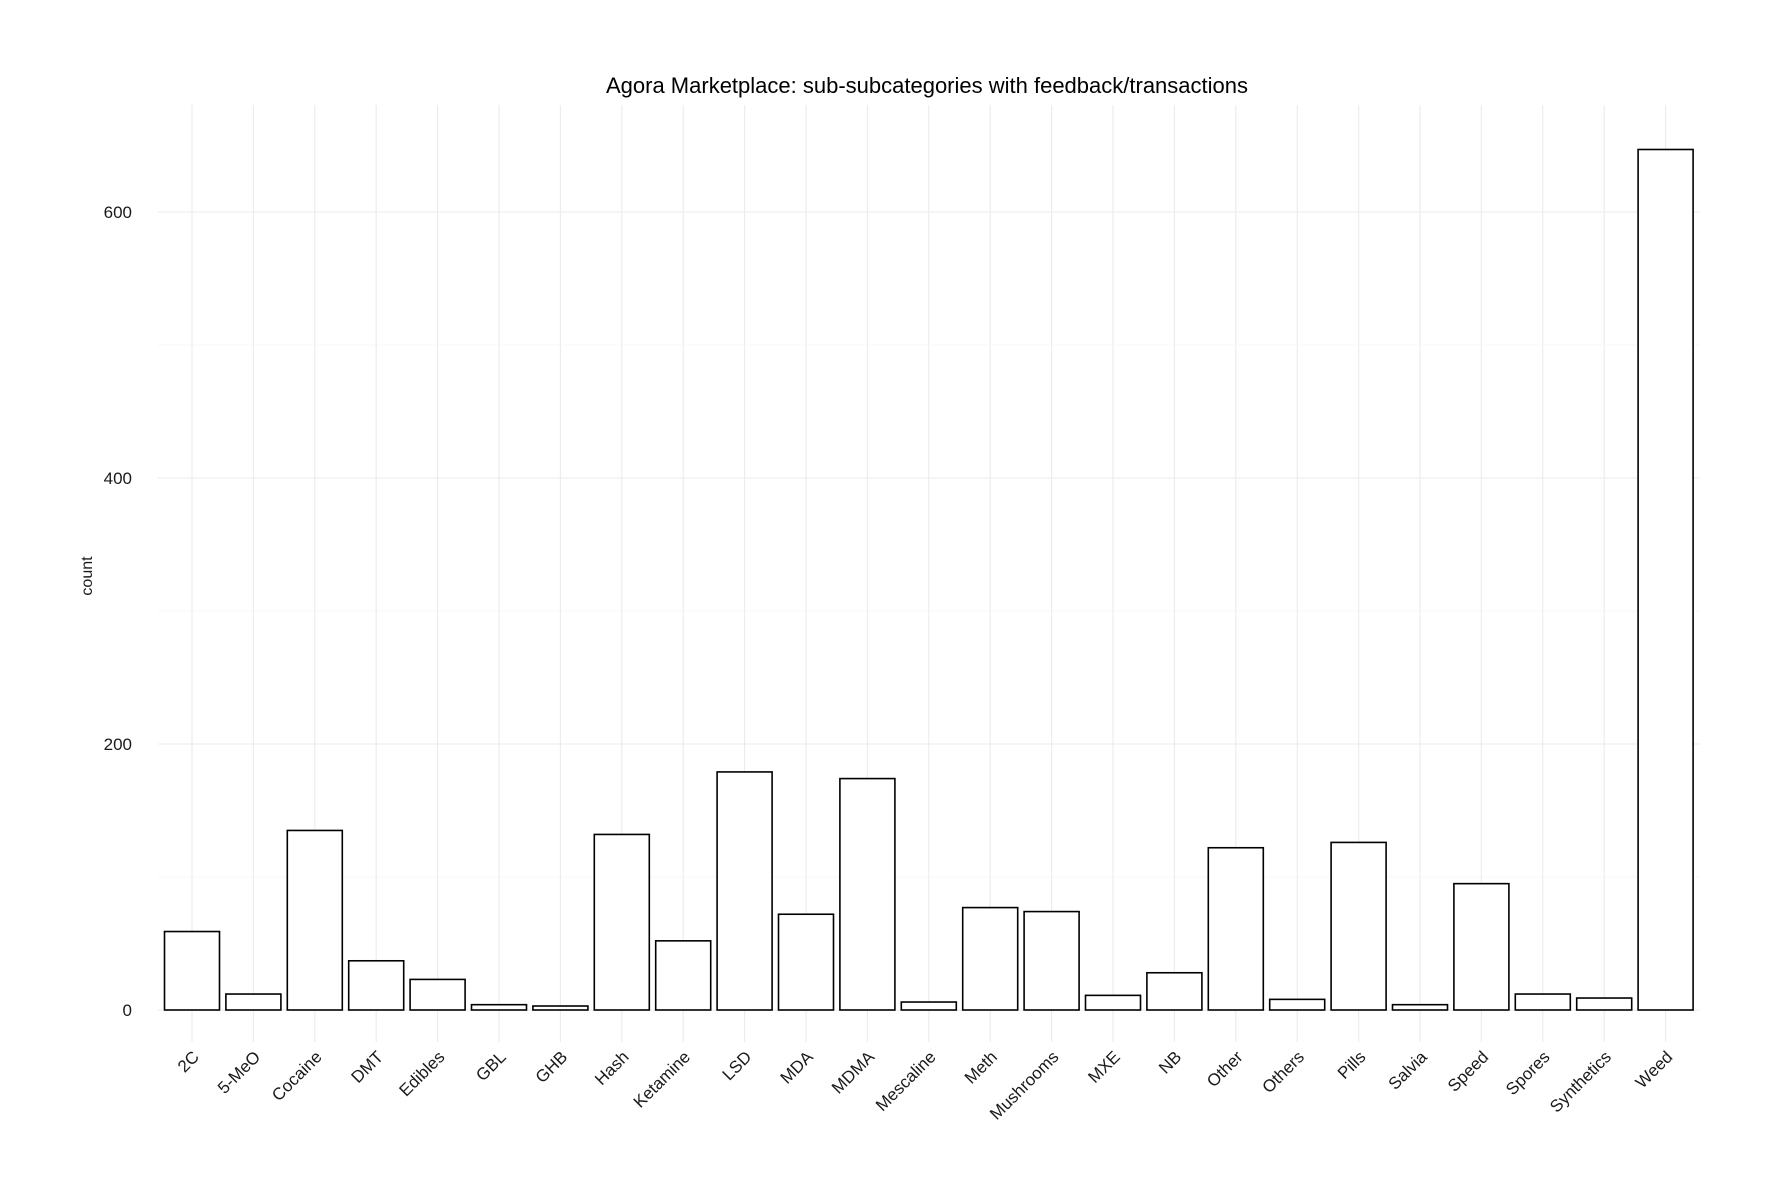  What do you see at coordinates (1113, 1002) in the screenshot?
I see `bar-mxe` at bounding box center [1113, 1002].